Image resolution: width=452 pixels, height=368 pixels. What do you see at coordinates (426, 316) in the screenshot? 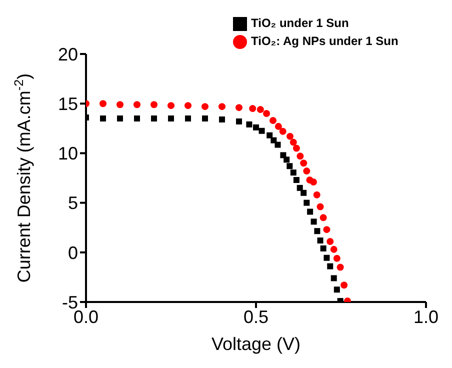
I see `x-tick-label: 1.0` at bounding box center [426, 316].